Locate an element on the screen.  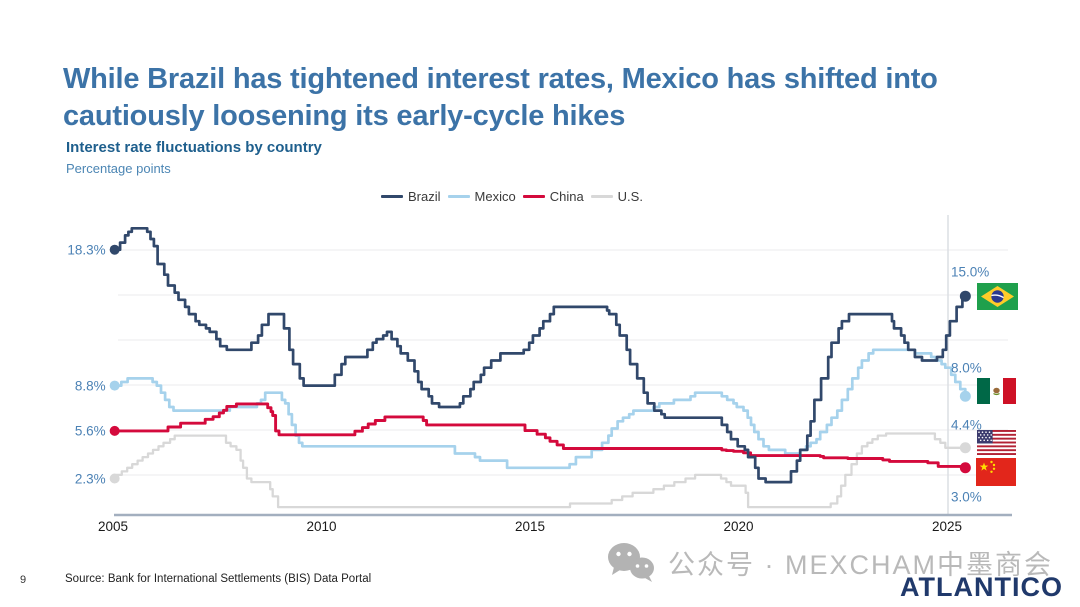
legend-item-brazil: Brazil is located at coordinates (411, 196).